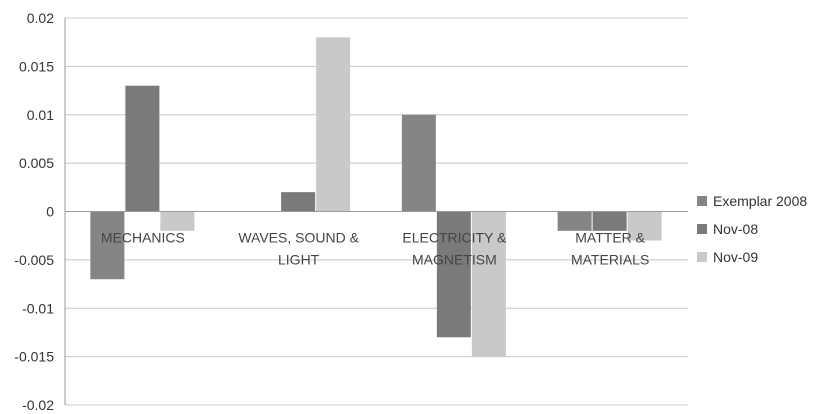  What do you see at coordinates (36, 163) in the screenshot?
I see `y-tick-label: 0.005` at bounding box center [36, 163].